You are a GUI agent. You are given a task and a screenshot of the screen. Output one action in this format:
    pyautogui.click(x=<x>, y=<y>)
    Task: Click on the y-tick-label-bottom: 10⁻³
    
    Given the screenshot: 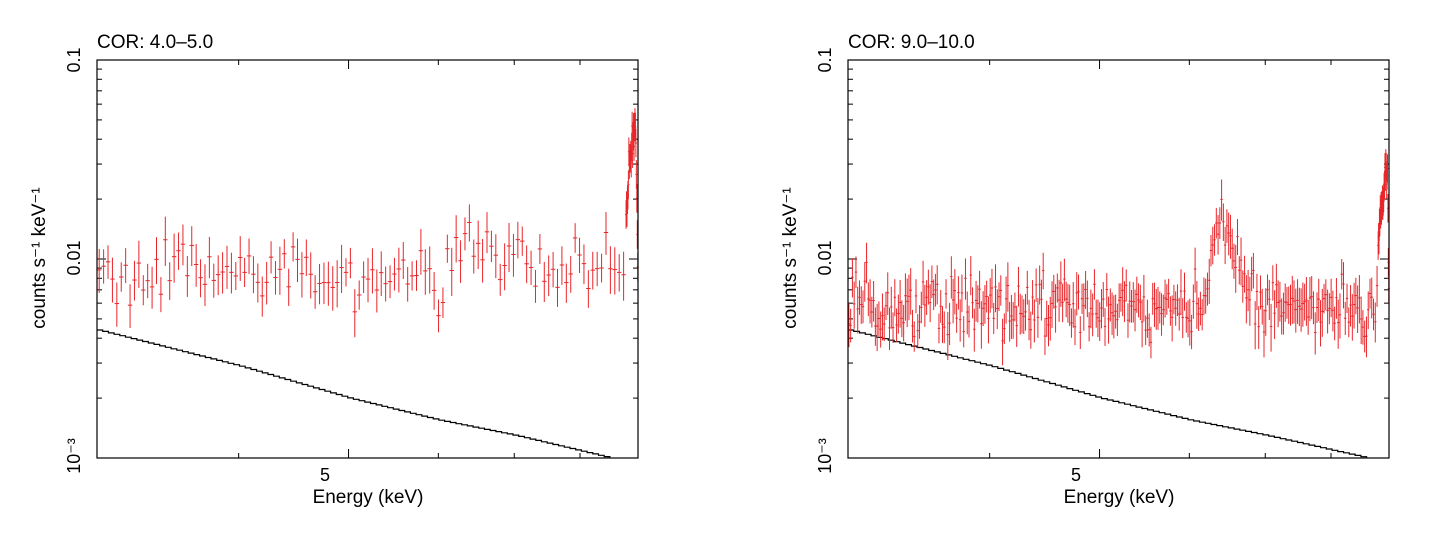 What is the action you would take?
    pyautogui.click(x=74, y=456)
    